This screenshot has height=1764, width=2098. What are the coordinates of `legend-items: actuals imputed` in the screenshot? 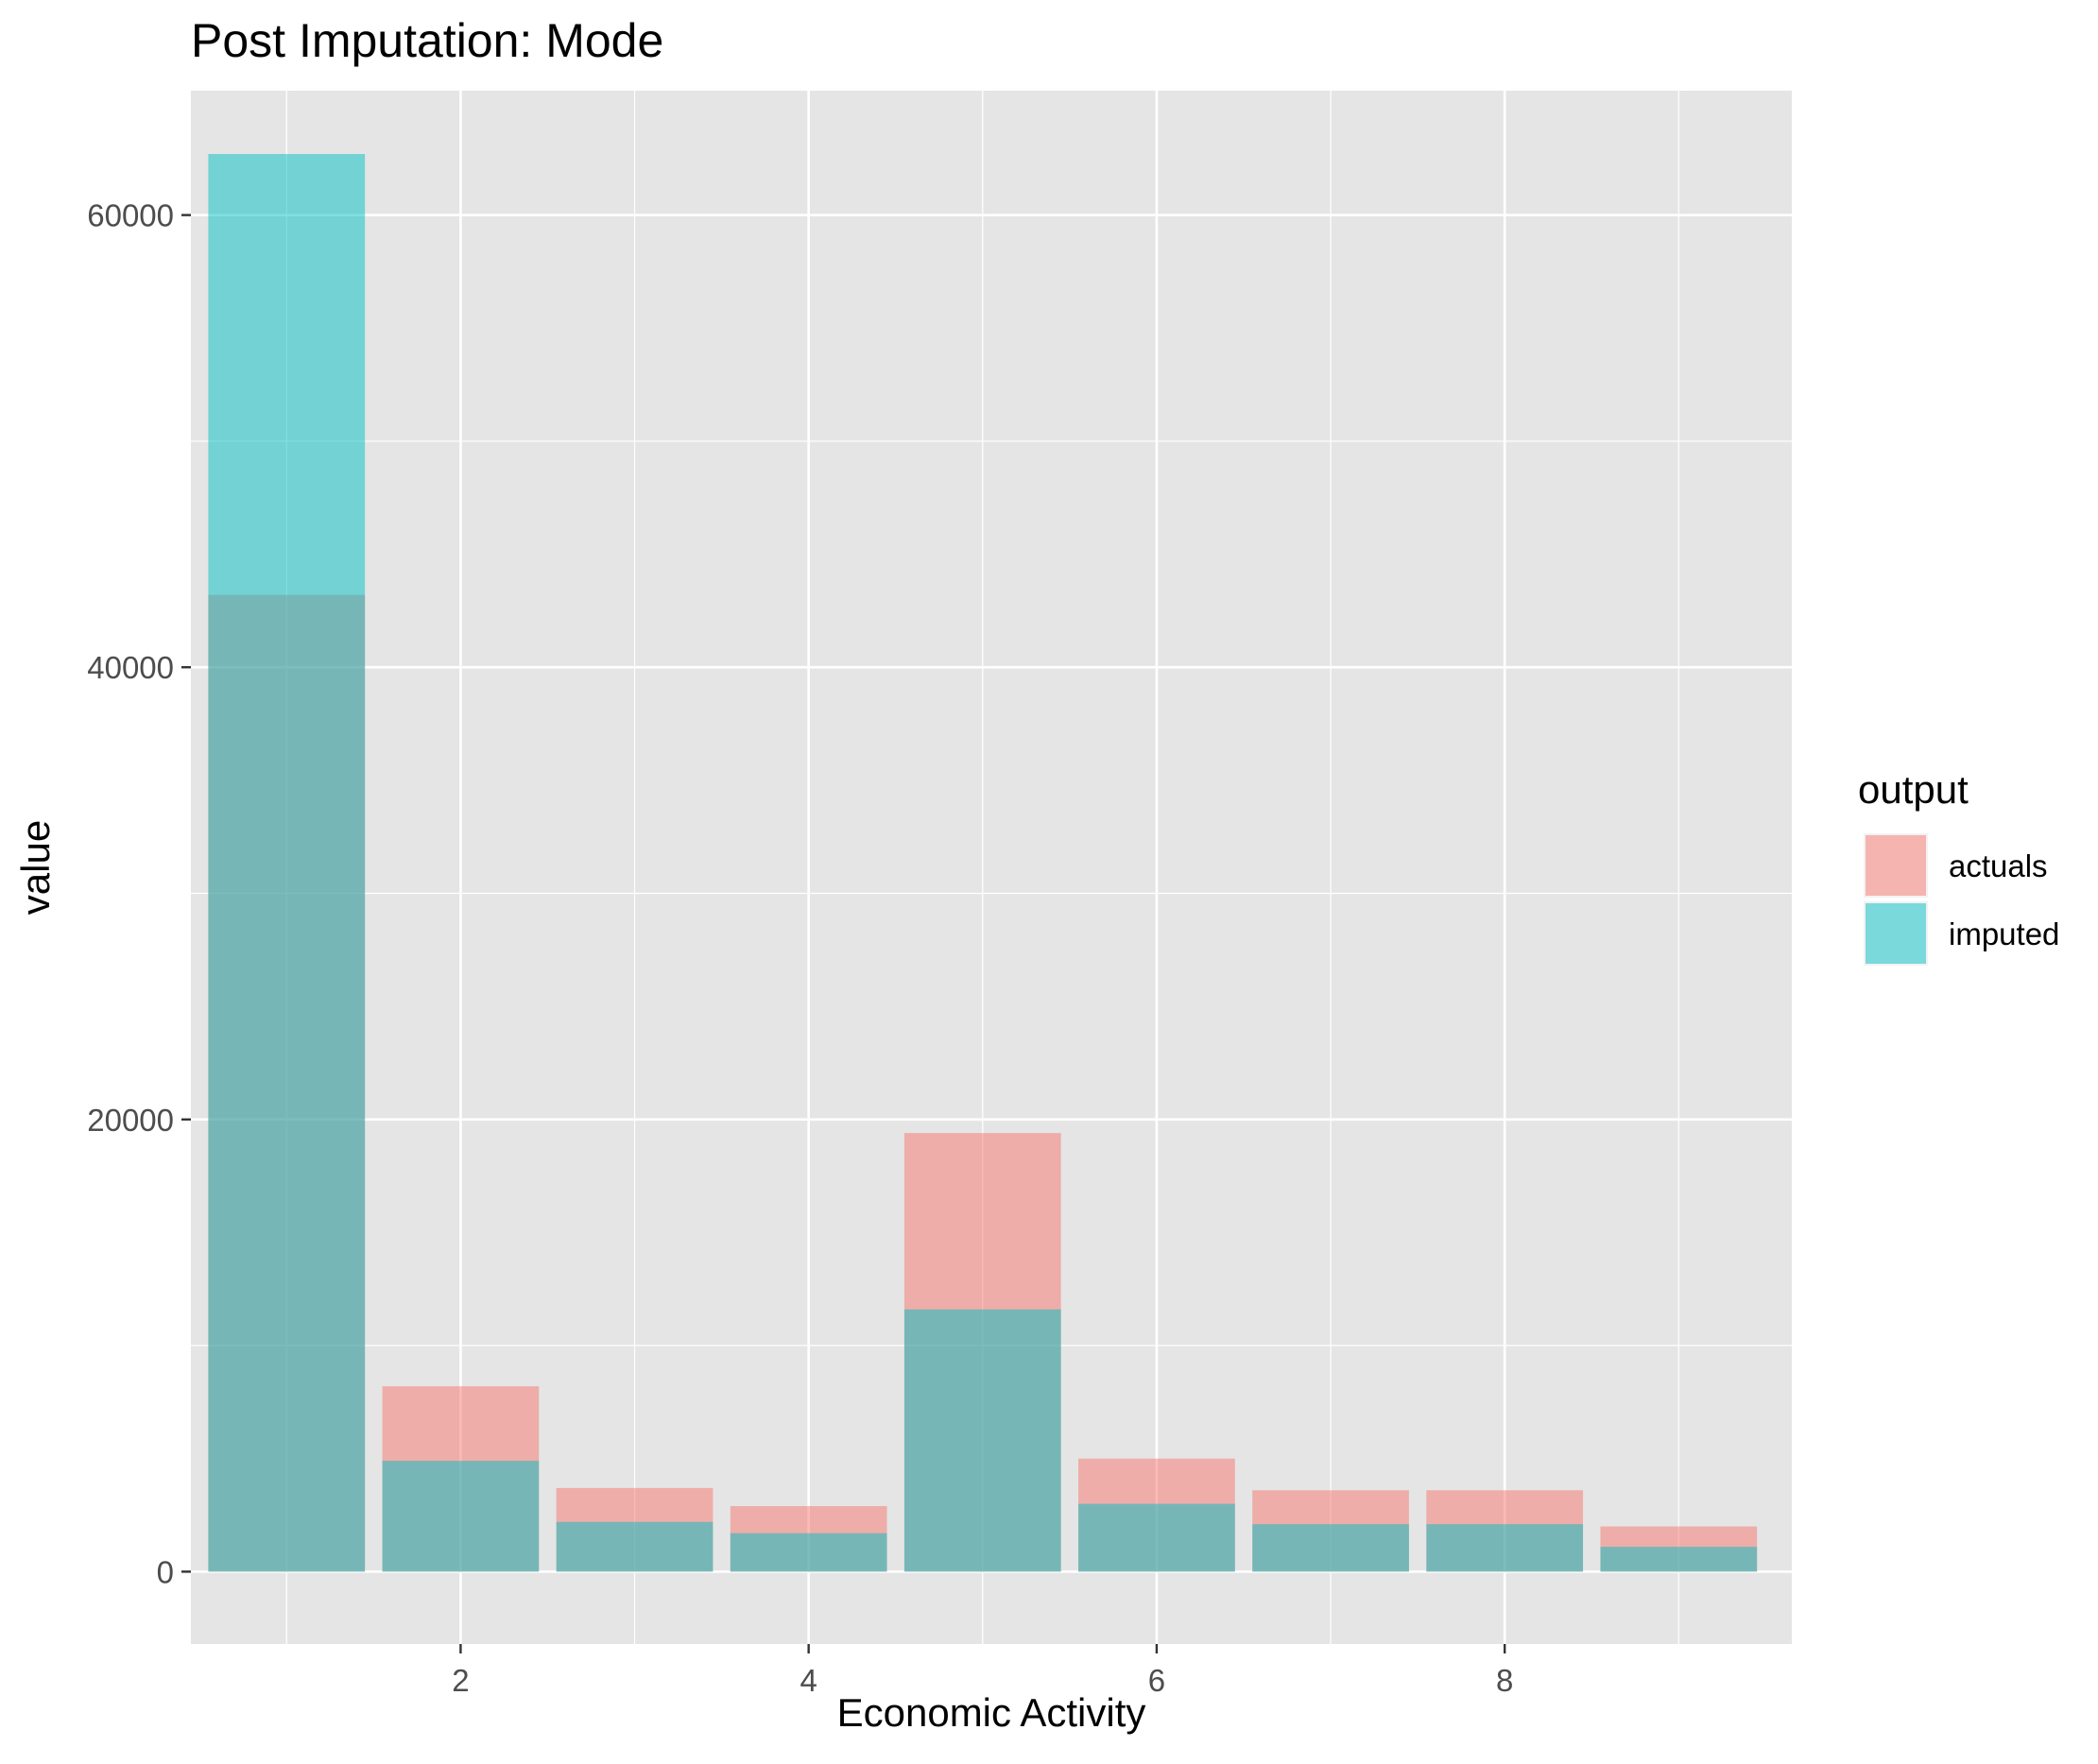 It's located at (1961, 899).